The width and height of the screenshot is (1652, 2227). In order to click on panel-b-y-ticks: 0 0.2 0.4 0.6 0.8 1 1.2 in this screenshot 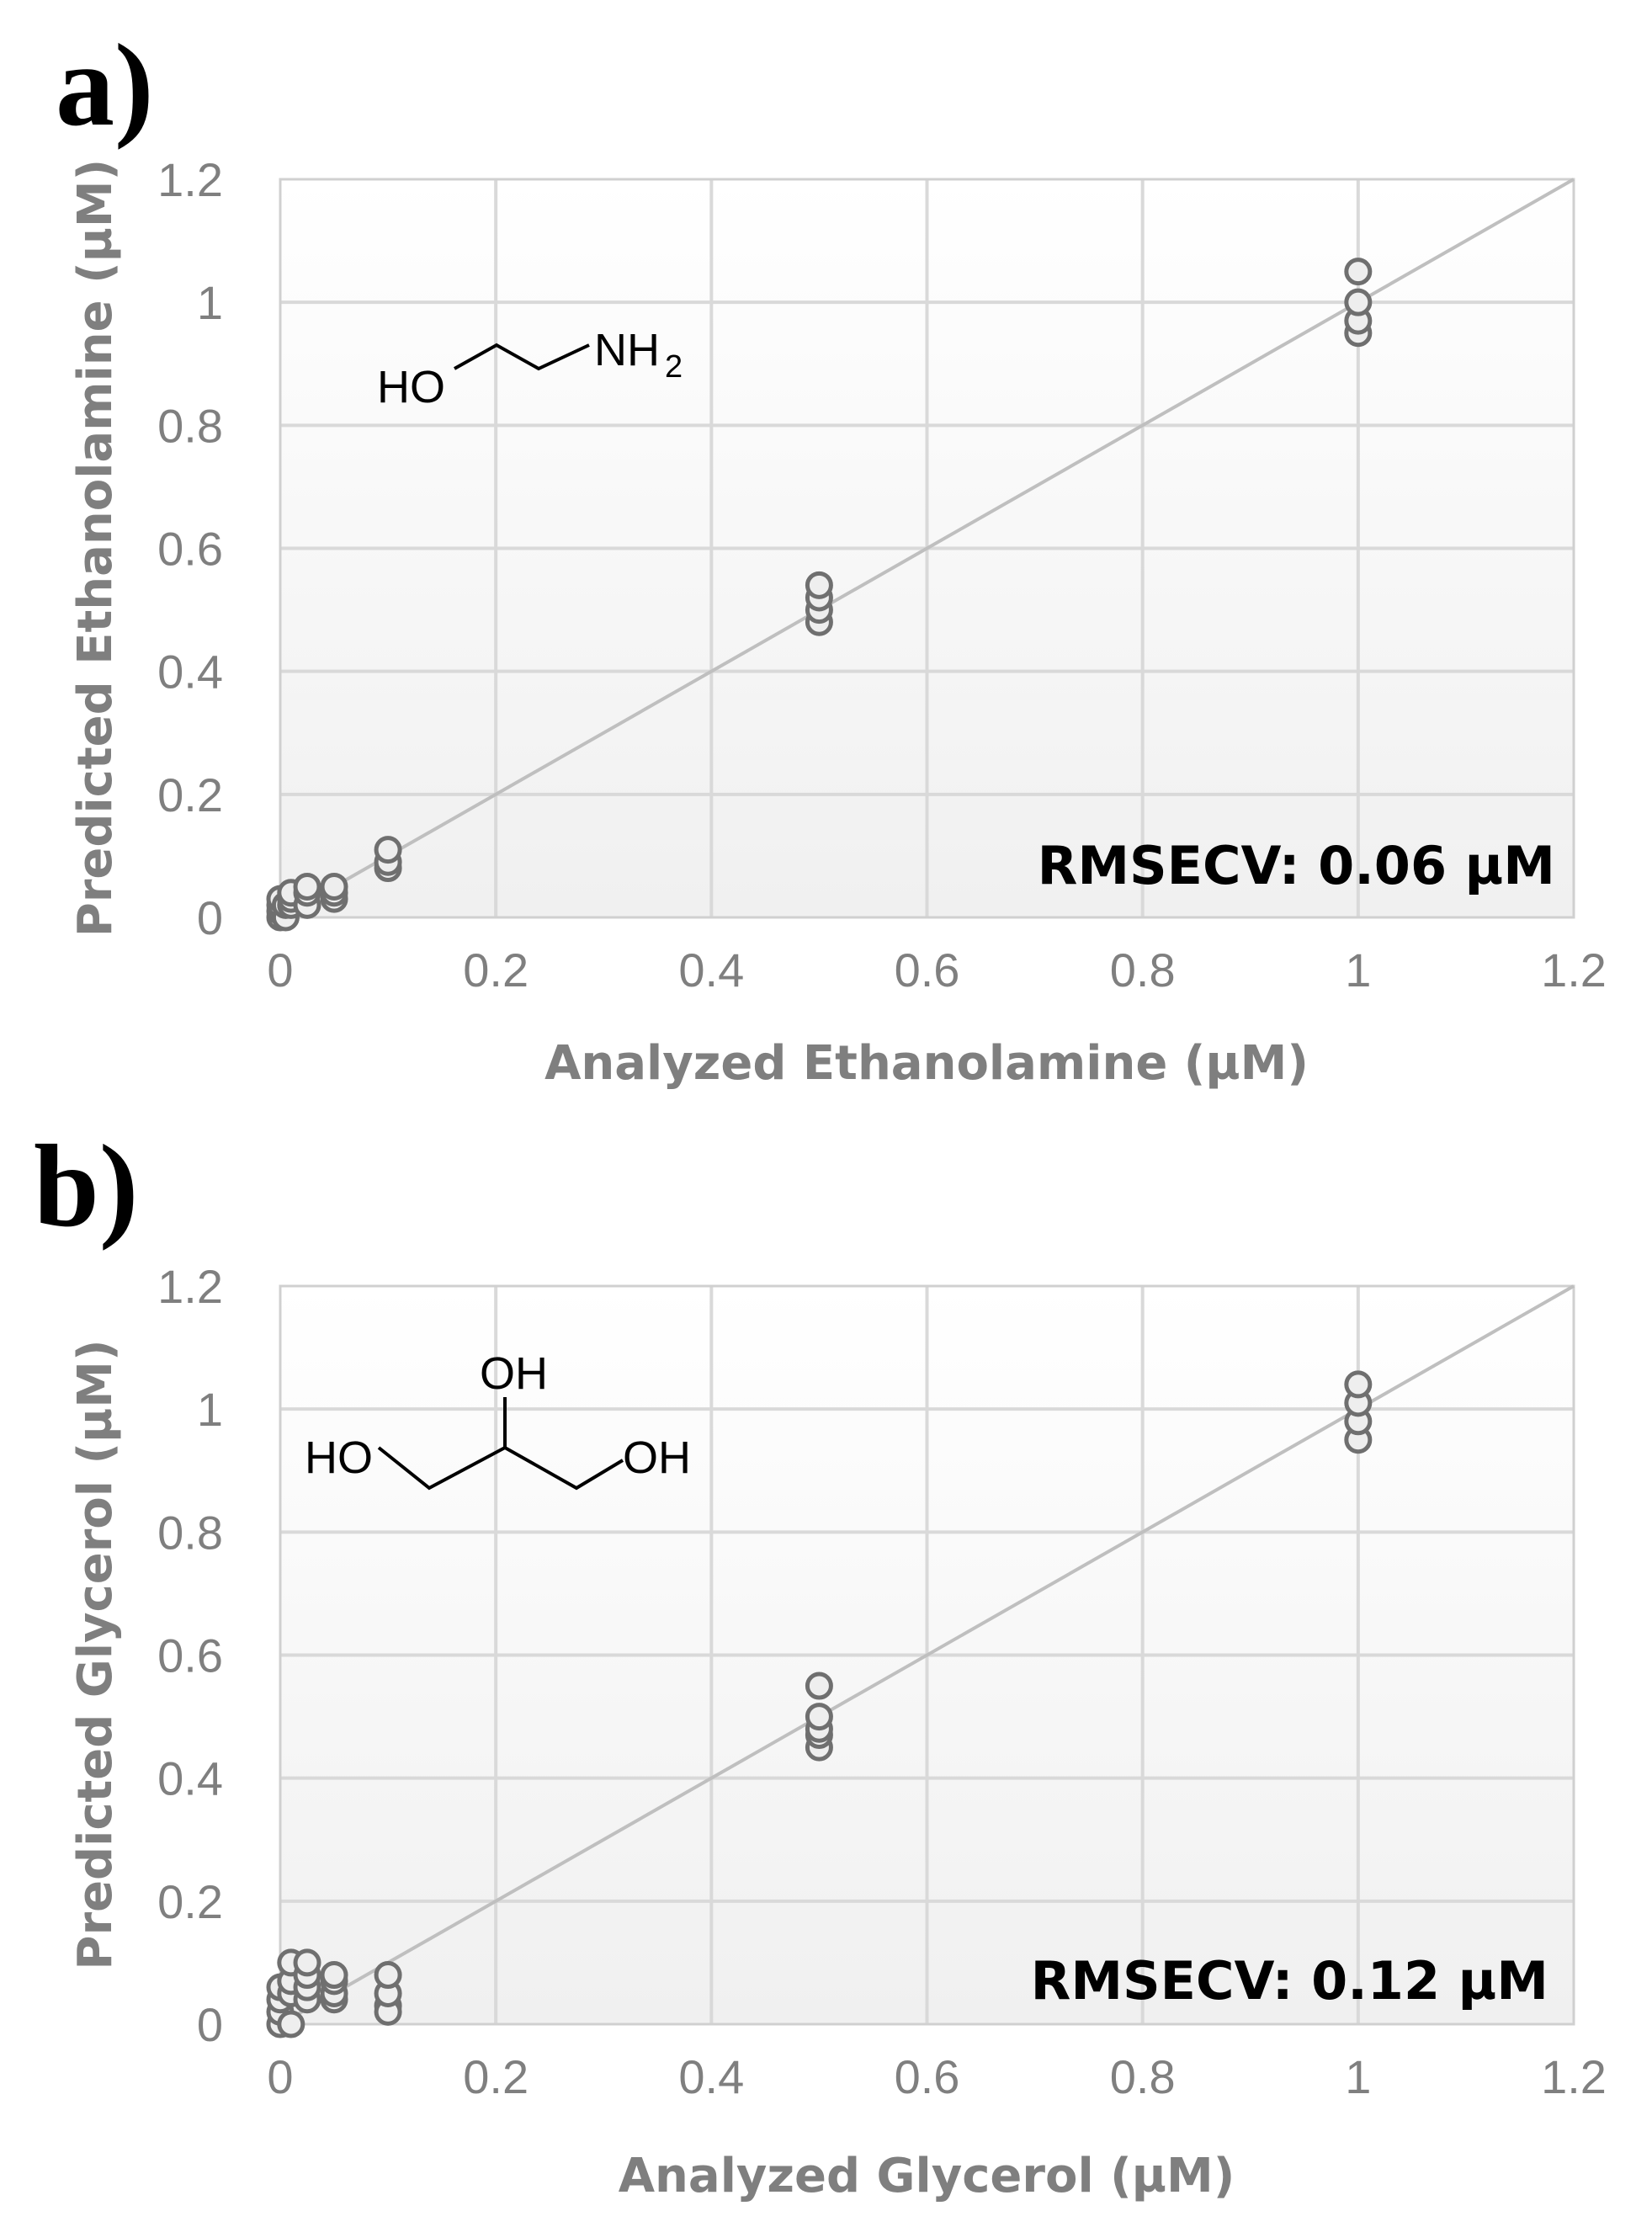, I will do `click(190, 1655)`.